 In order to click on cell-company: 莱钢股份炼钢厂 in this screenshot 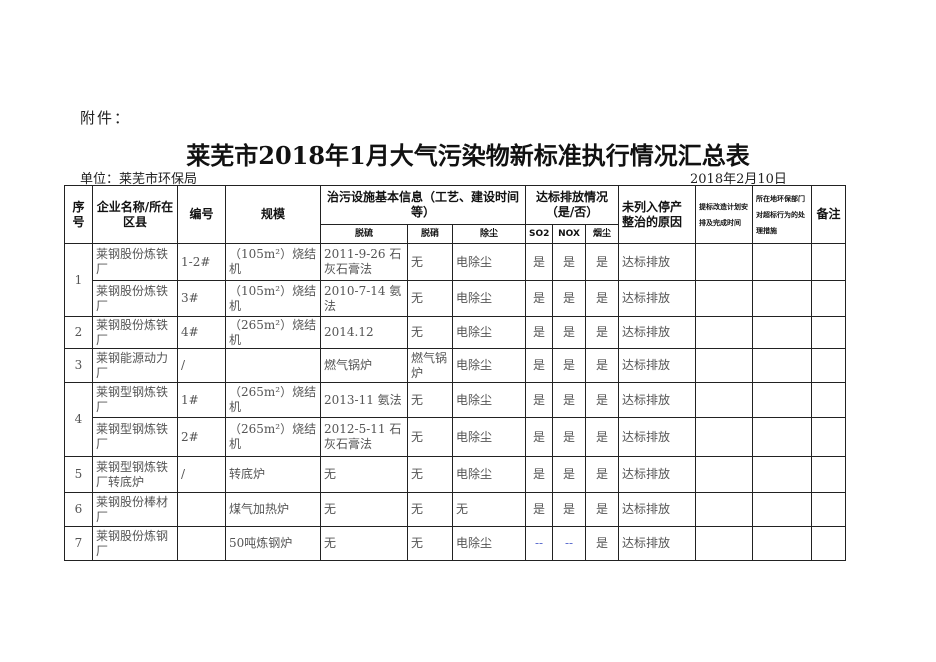, I will do `click(135, 543)`.